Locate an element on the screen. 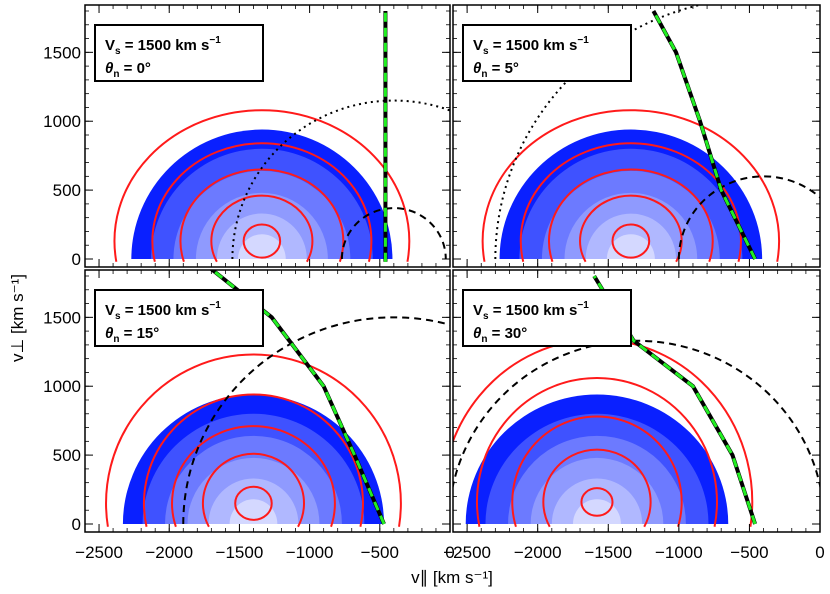 Image resolution: width=830 pixels, height=594 pixels. legend-angle: θn = 0° is located at coordinates (128, 70).